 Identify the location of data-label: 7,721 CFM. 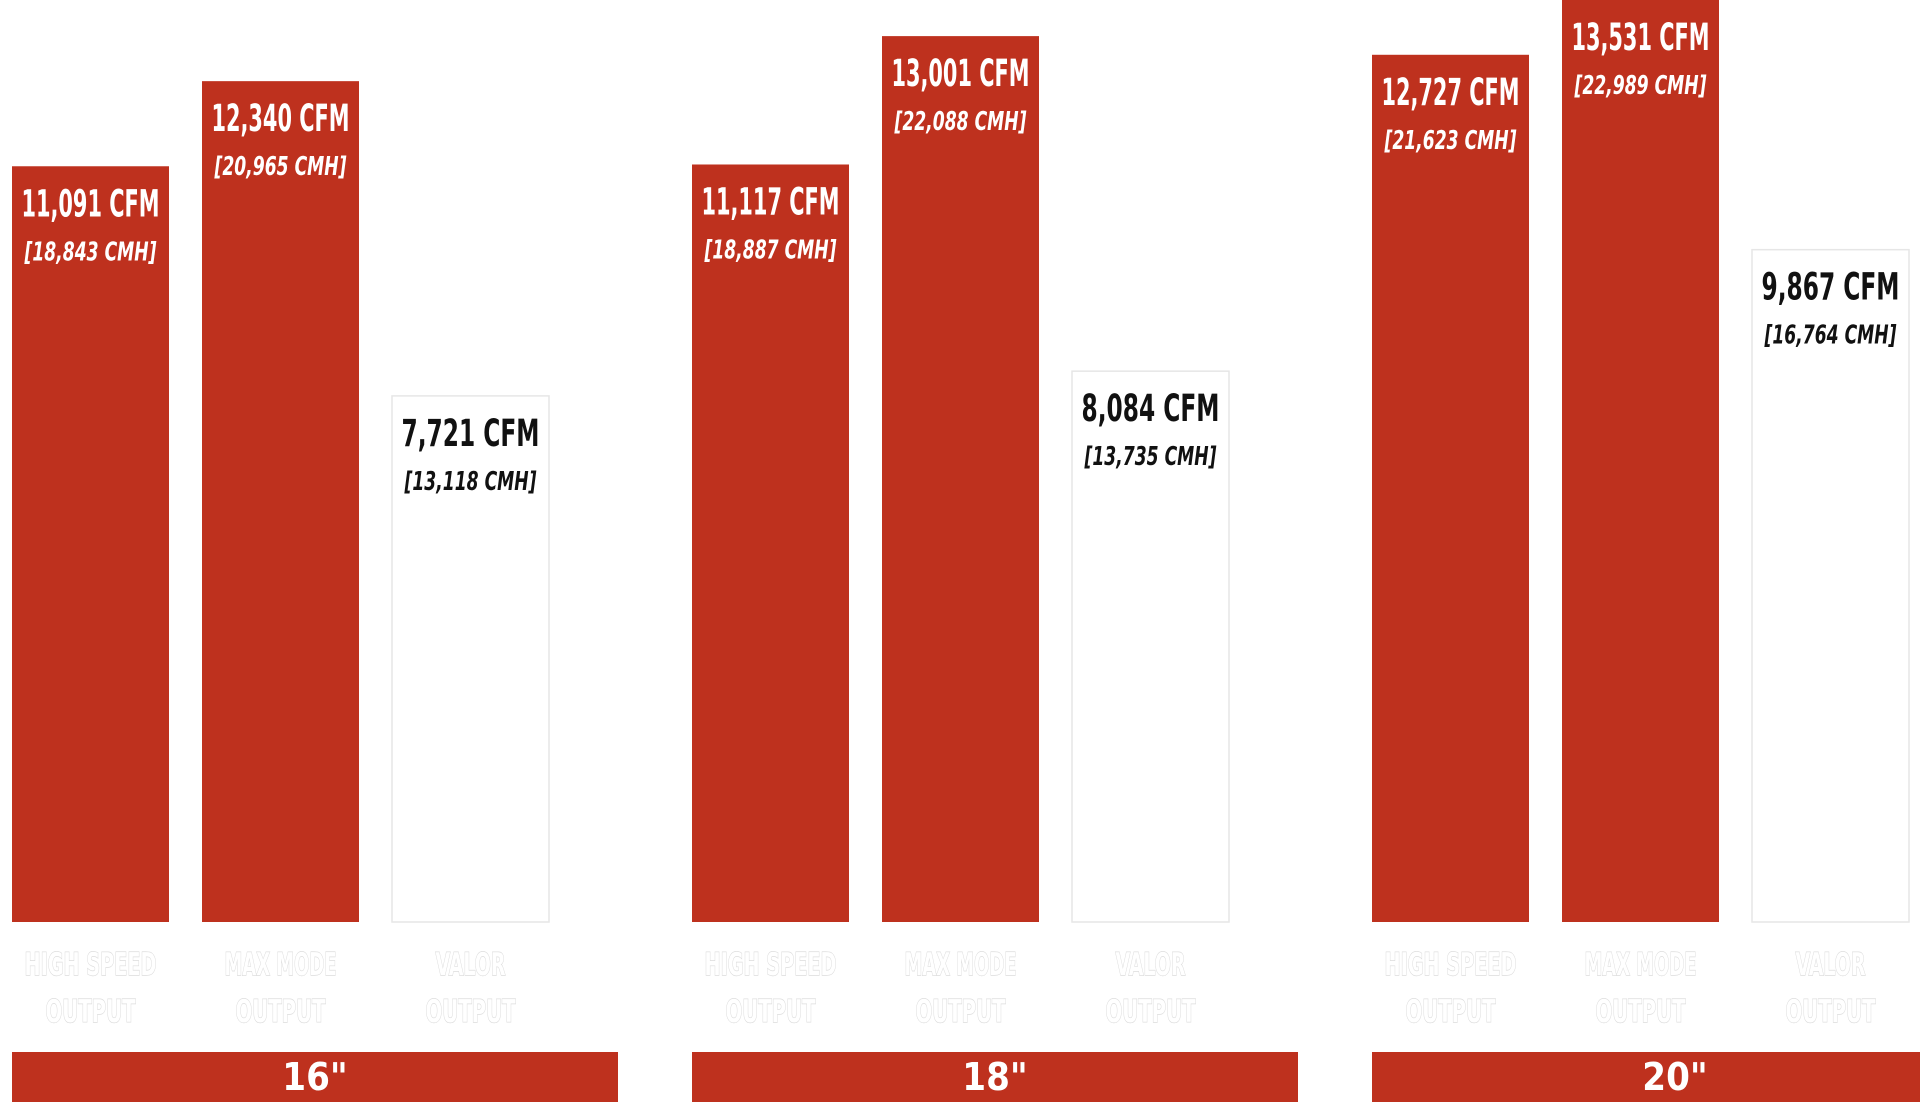
(471, 433).